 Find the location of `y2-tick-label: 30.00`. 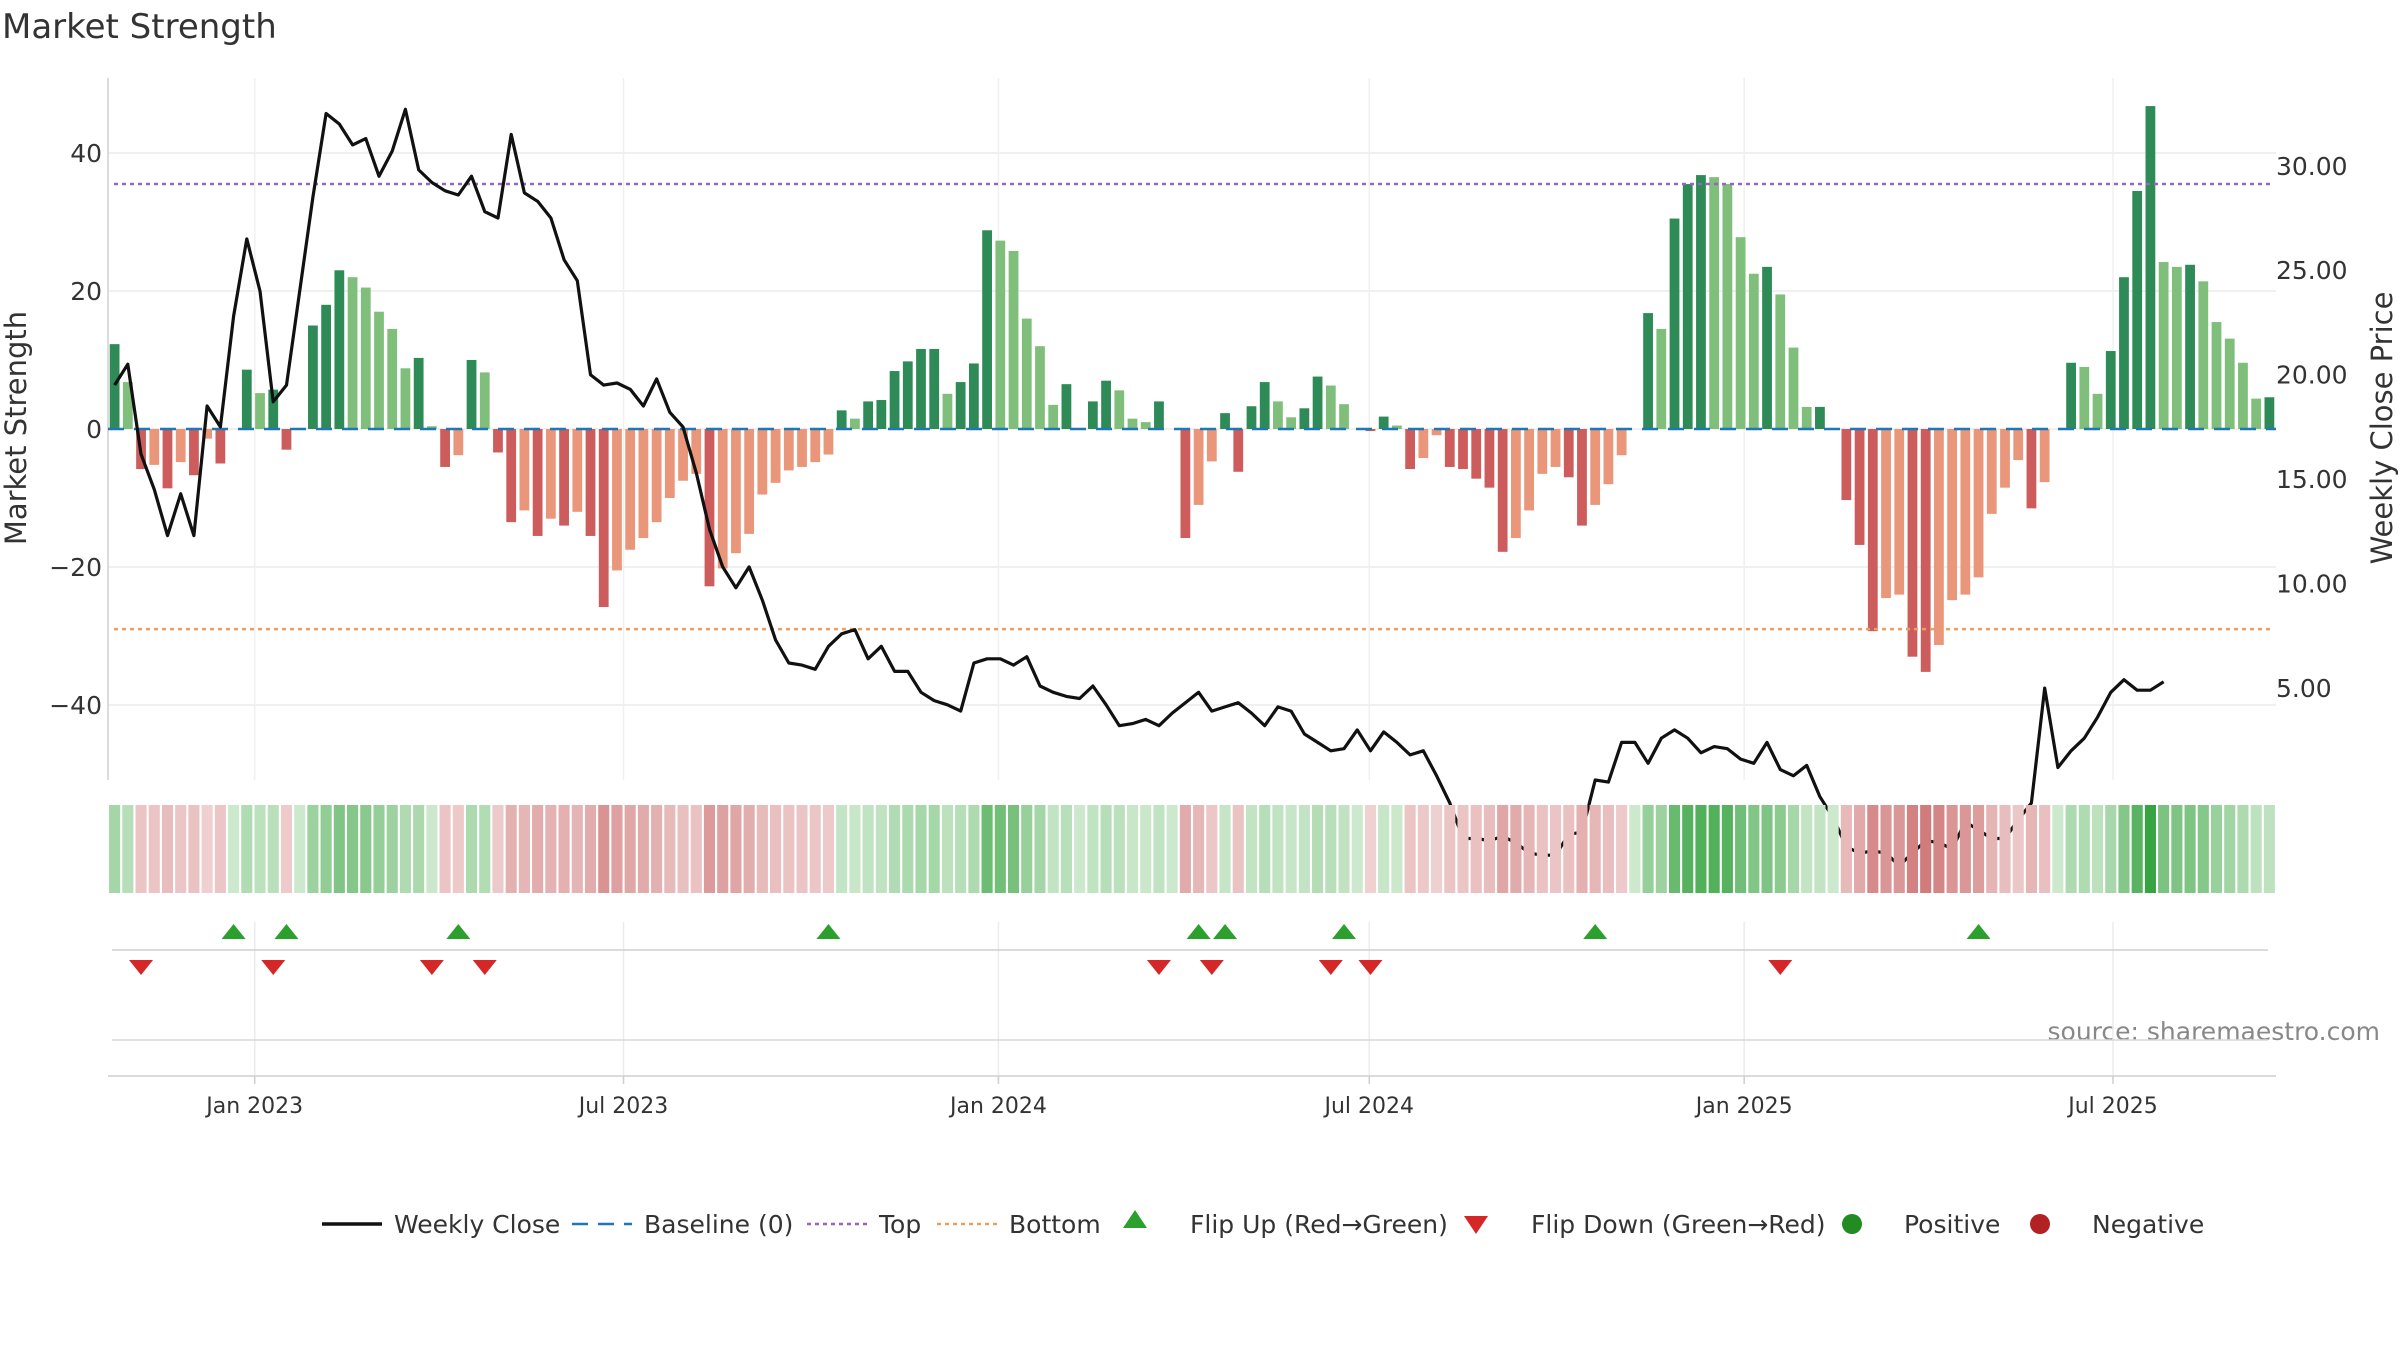

y2-tick-label: 30.00 is located at coordinates (2312, 166).